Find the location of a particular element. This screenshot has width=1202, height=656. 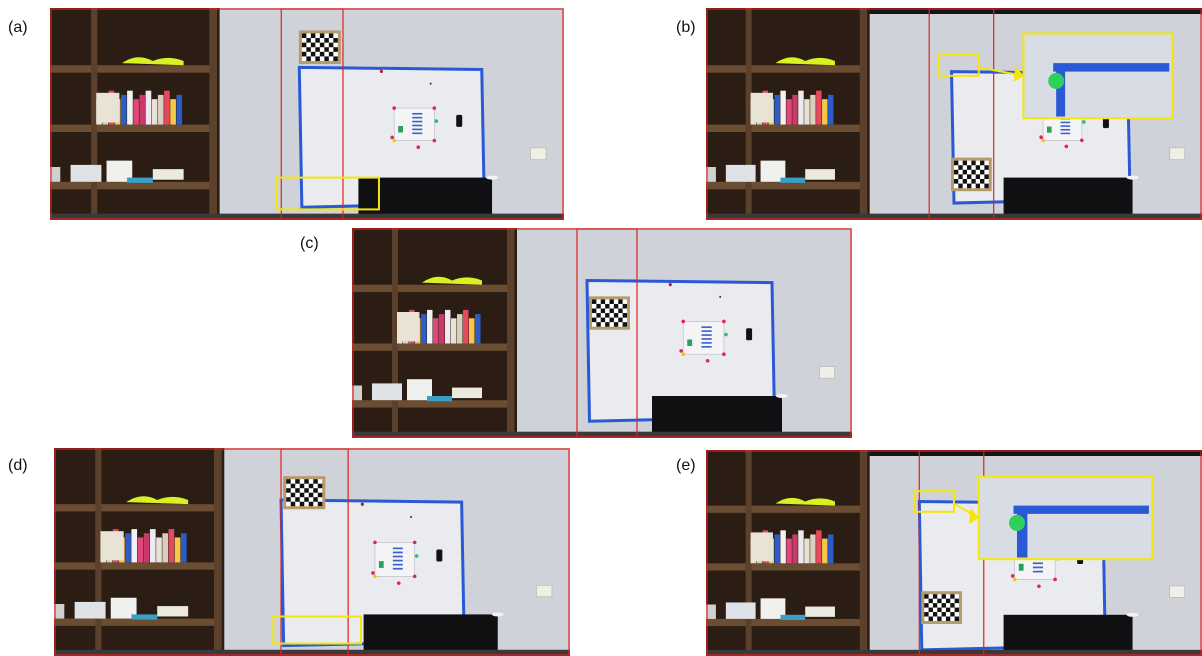

panel-b-label: (b) is located at coordinates (686, 27).